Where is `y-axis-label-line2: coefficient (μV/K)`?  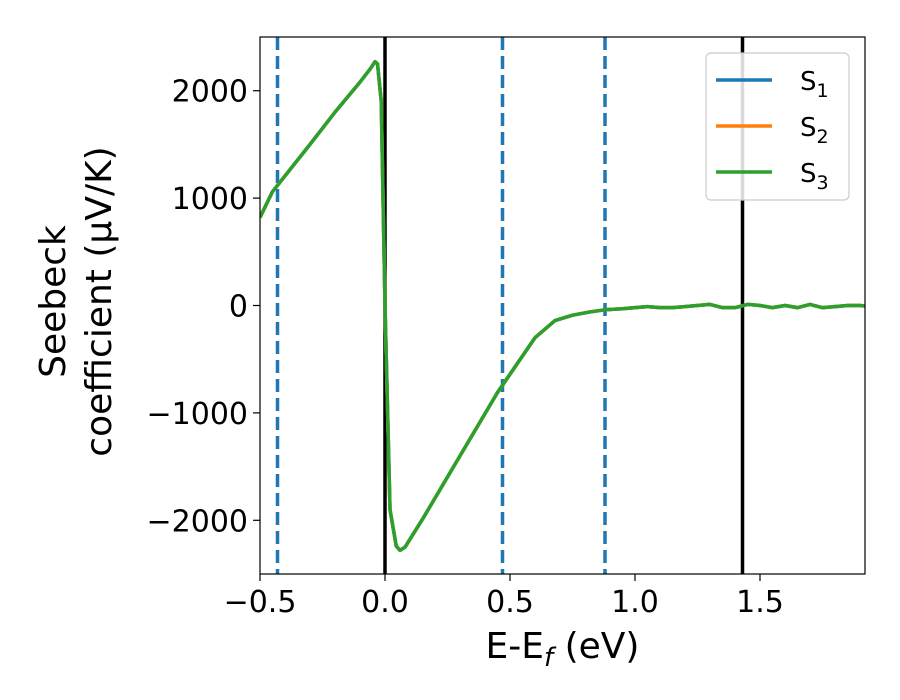 y-axis-label-line2: coefficient (μV/K) is located at coordinates (99, 301).